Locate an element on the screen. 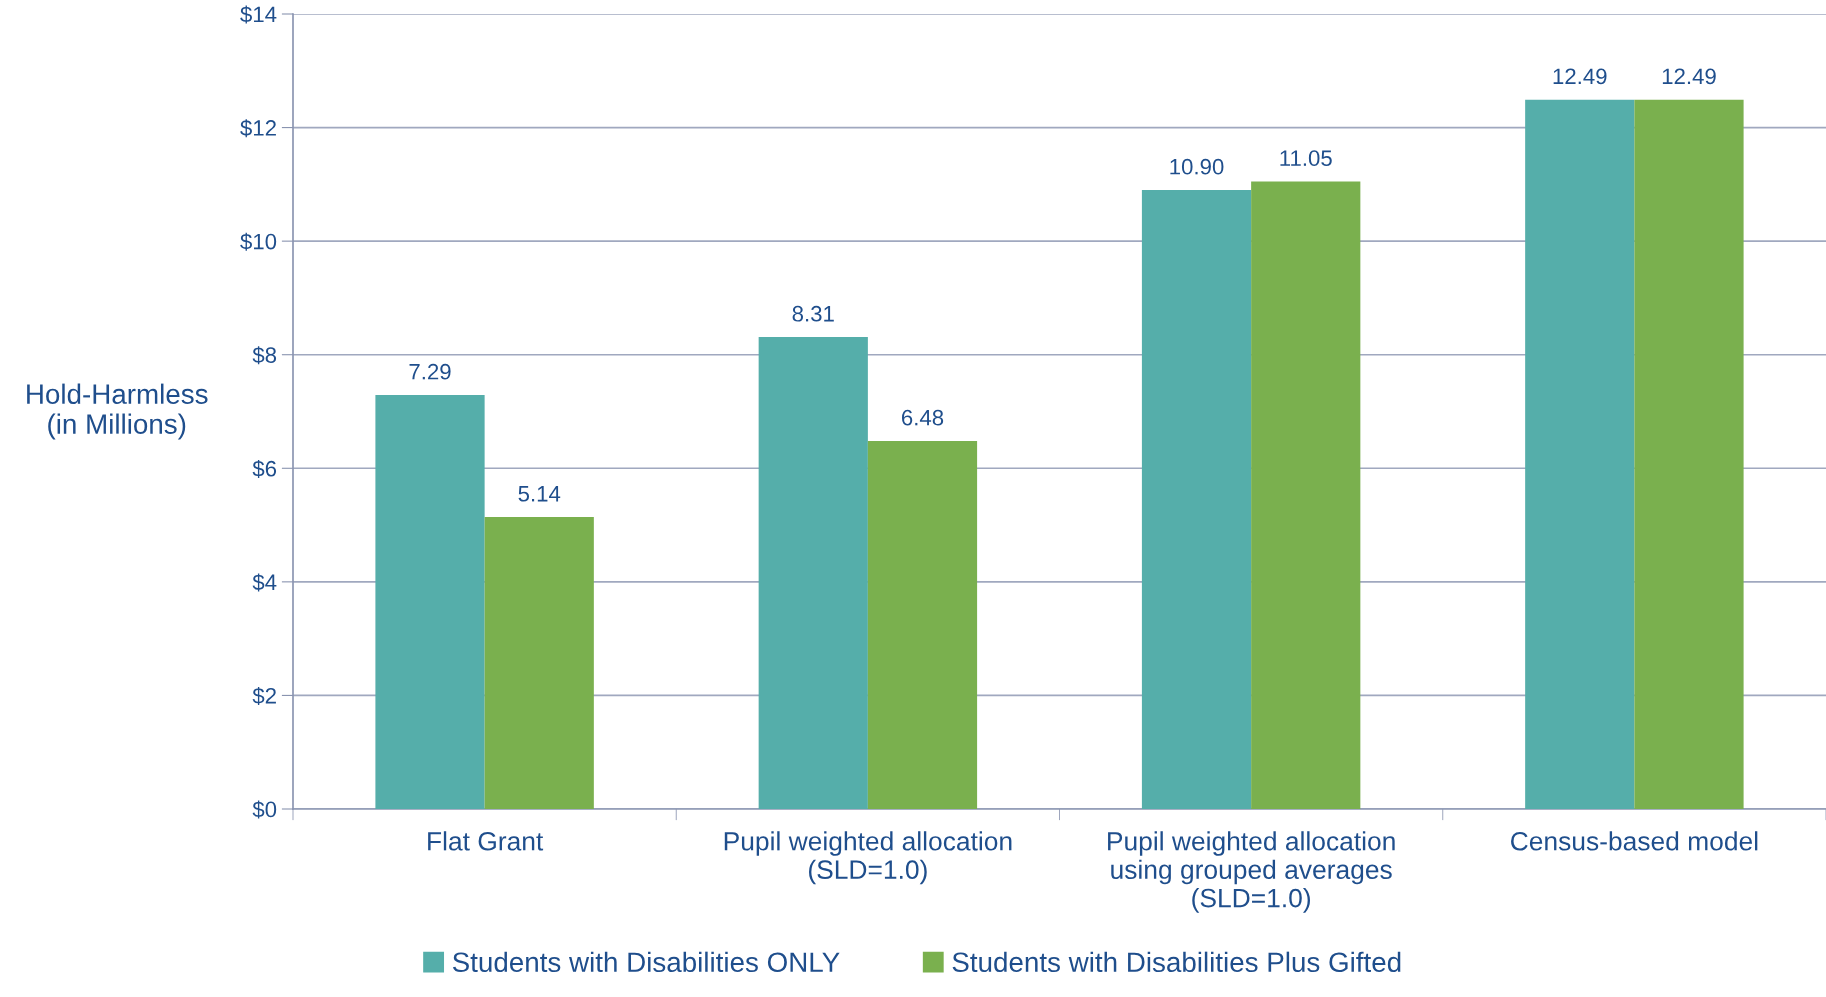 This screenshot has height=997, width=1826. data-label: 8.31 is located at coordinates (813, 313).